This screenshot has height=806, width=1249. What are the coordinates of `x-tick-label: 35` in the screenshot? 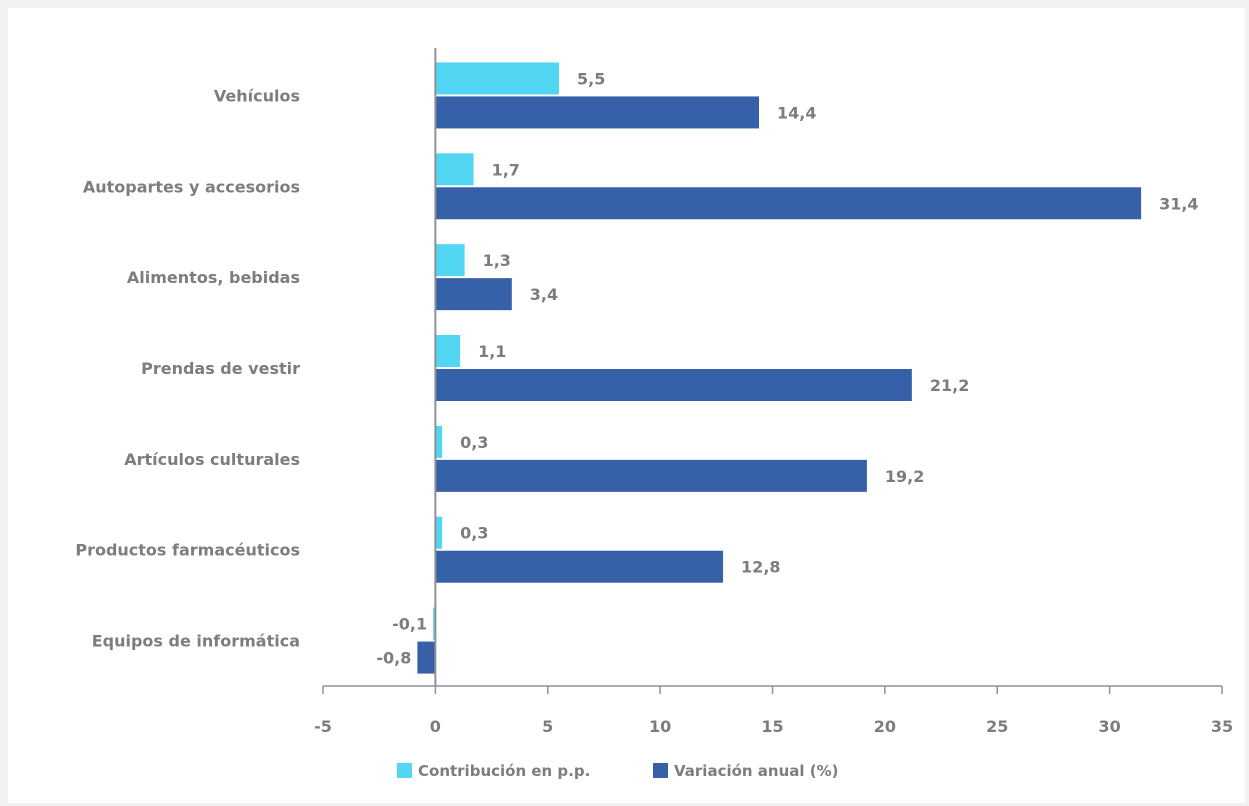 It's located at (1222, 726).